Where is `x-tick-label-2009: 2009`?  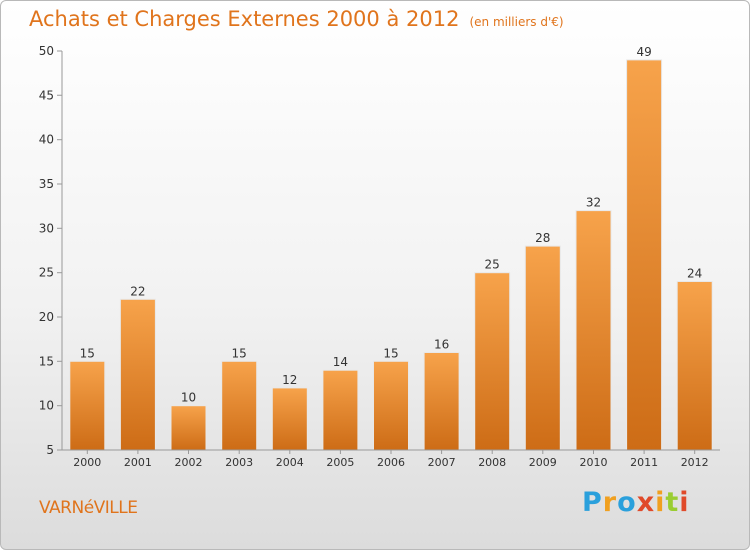 x-tick-label-2009: 2009 is located at coordinates (543, 462).